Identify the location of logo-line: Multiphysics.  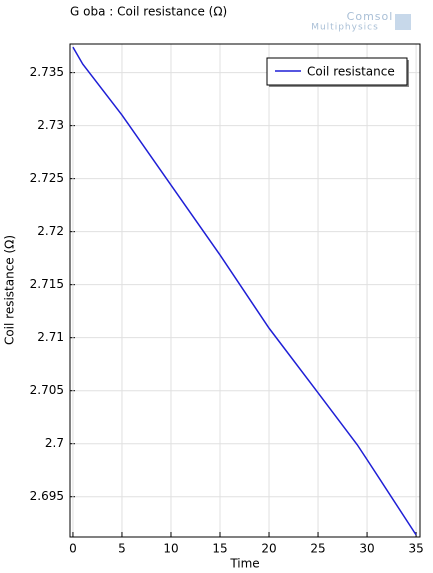
(345, 28).